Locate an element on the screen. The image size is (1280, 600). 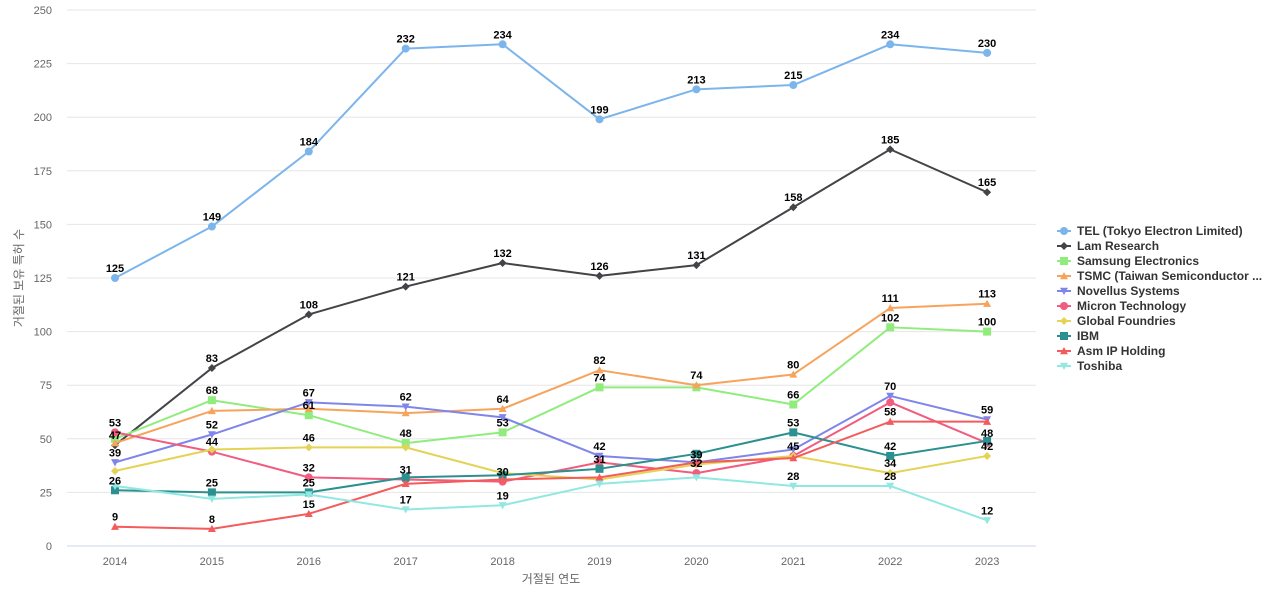
legend-marker is located at coordinates (1064, 351).